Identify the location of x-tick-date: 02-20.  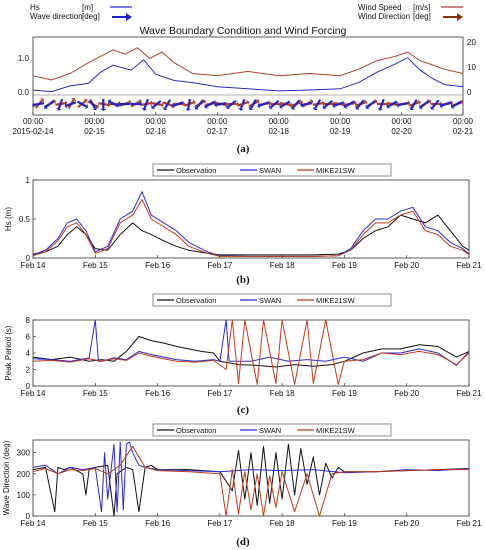
(401, 131).